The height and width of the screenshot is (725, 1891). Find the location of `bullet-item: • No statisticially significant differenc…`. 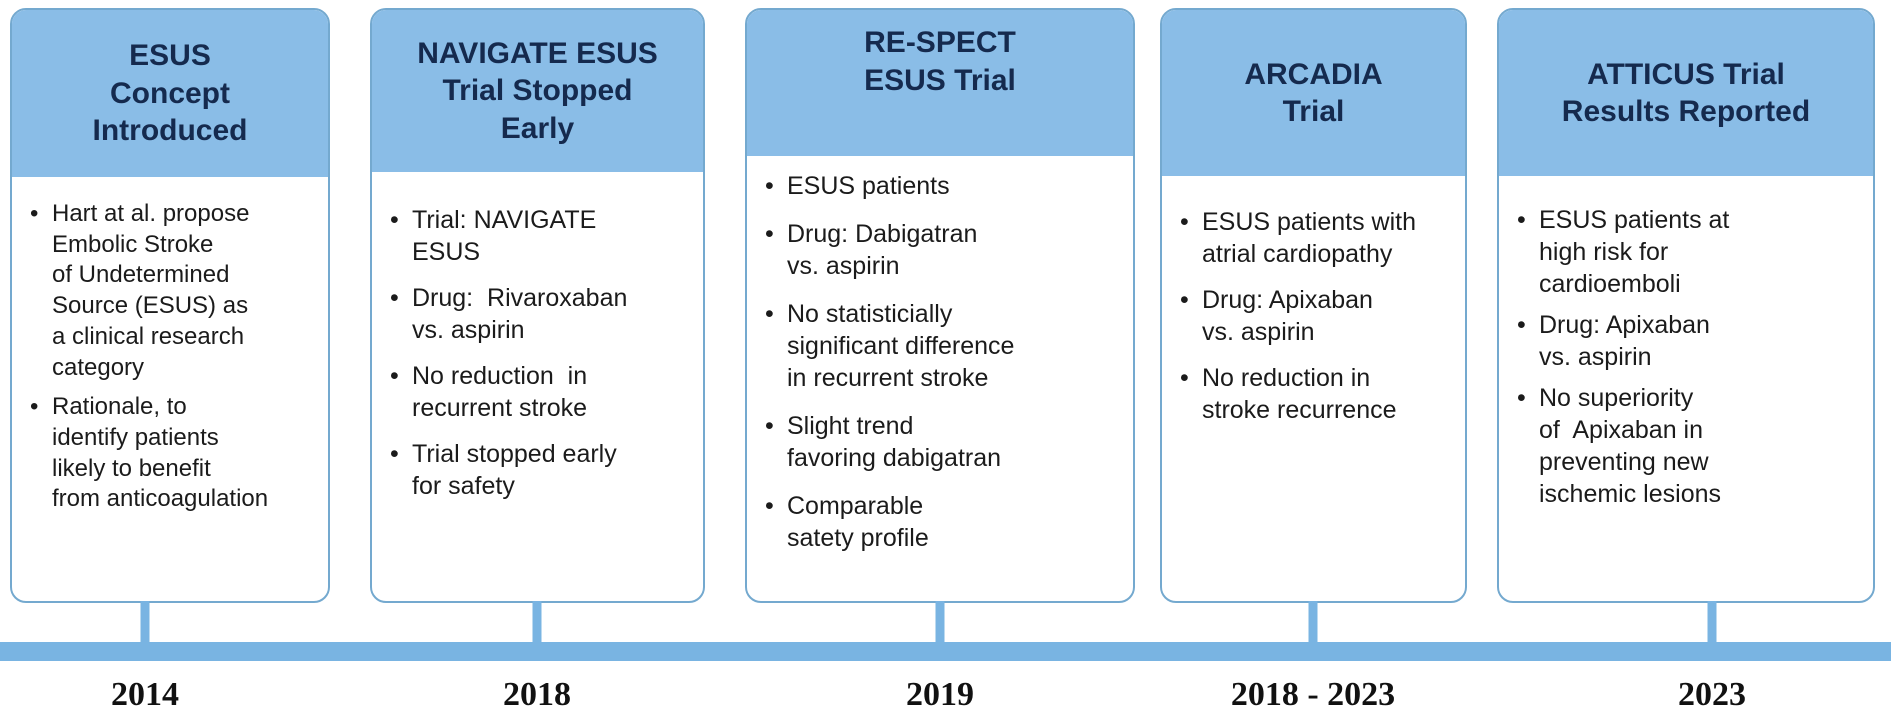

bullet-item: • No statisticially significant differenc… is located at coordinates (945, 346).